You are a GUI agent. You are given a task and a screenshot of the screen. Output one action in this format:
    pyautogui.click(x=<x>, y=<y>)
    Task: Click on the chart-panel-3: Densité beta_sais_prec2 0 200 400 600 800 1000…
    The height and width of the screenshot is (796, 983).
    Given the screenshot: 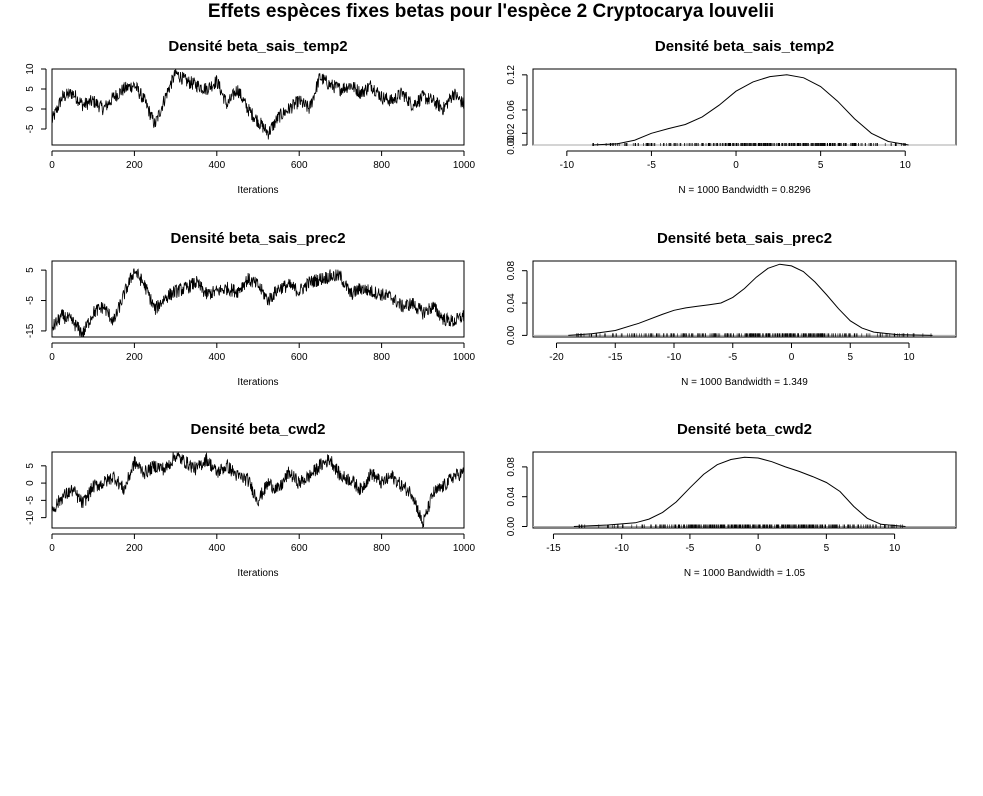 What is the action you would take?
    pyautogui.click(x=250, y=309)
    